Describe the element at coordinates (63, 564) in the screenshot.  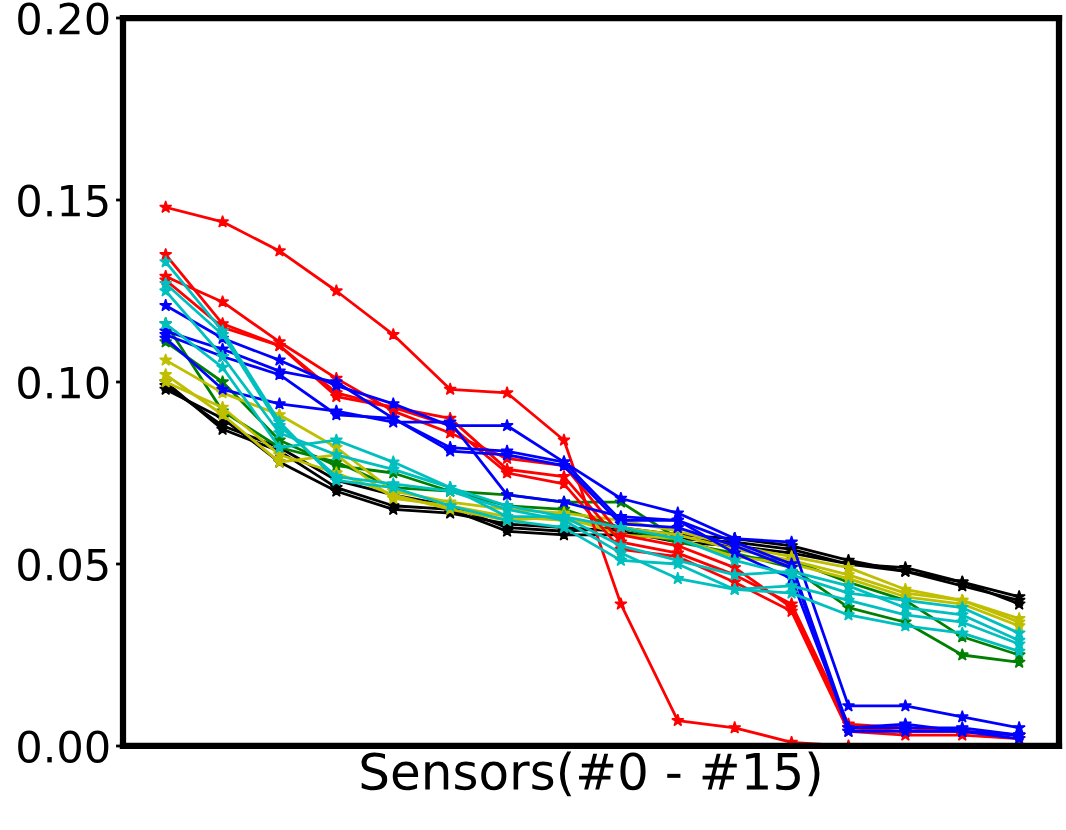
I see `y-tick-label: 0.05` at that location.